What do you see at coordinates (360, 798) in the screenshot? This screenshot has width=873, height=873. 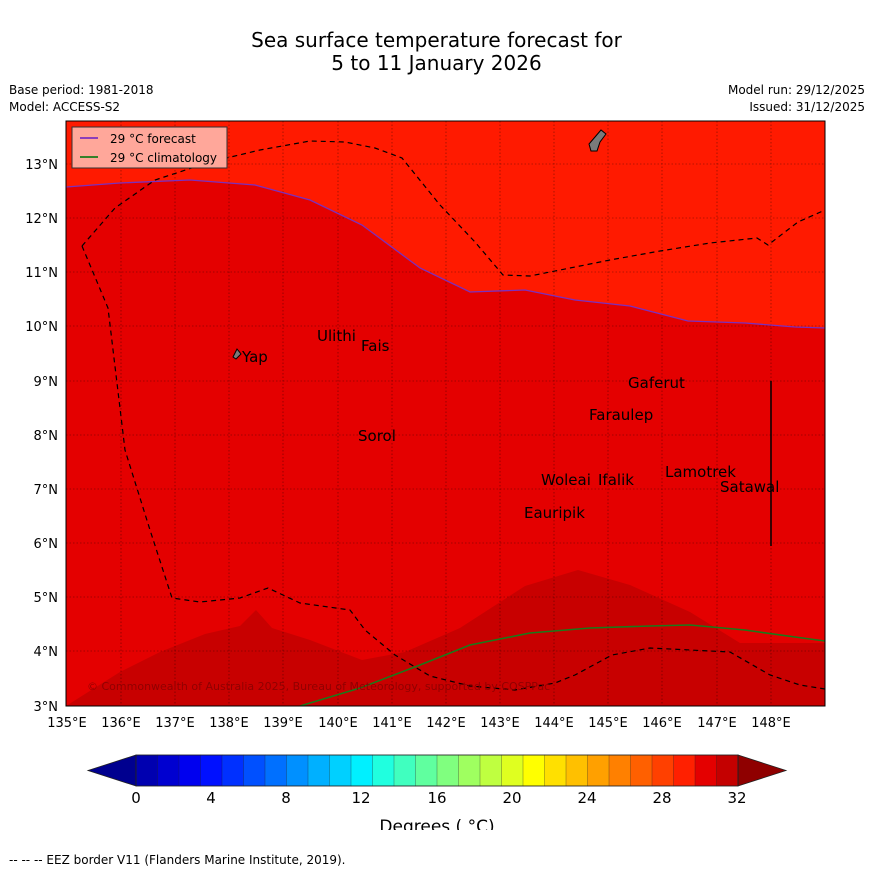 I see `colorbar-tick-label: 12` at bounding box center [360, 798].